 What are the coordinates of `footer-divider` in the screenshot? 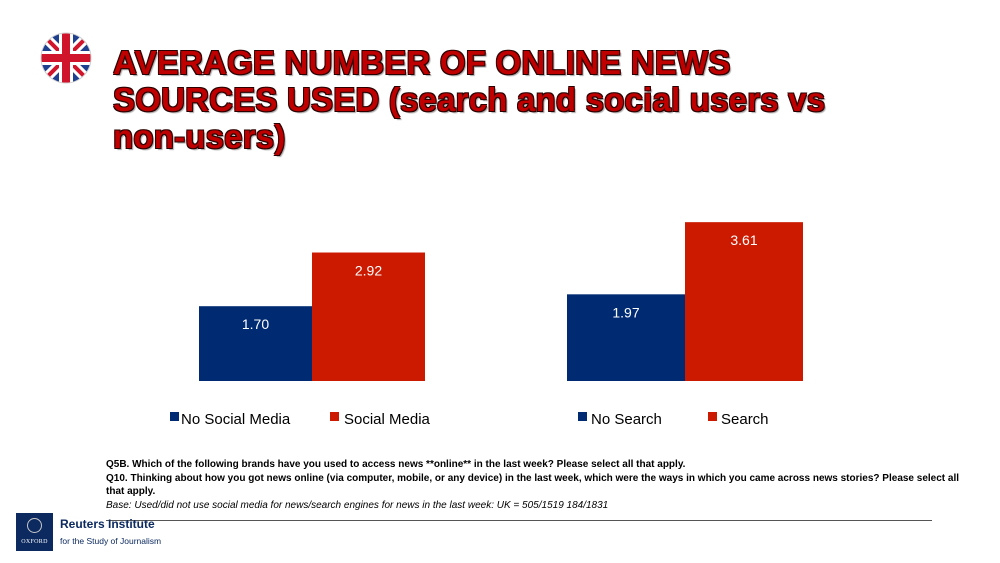 It's located at (519, 520).